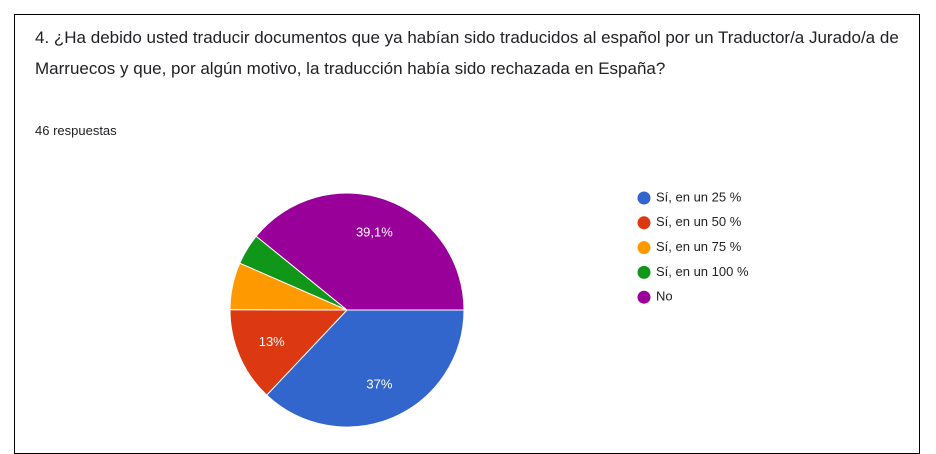 Image resolution: width=936 pixels, height=454 pixels. I want to click on chart-subtitle: 46 respuestas, so click(76, 130).